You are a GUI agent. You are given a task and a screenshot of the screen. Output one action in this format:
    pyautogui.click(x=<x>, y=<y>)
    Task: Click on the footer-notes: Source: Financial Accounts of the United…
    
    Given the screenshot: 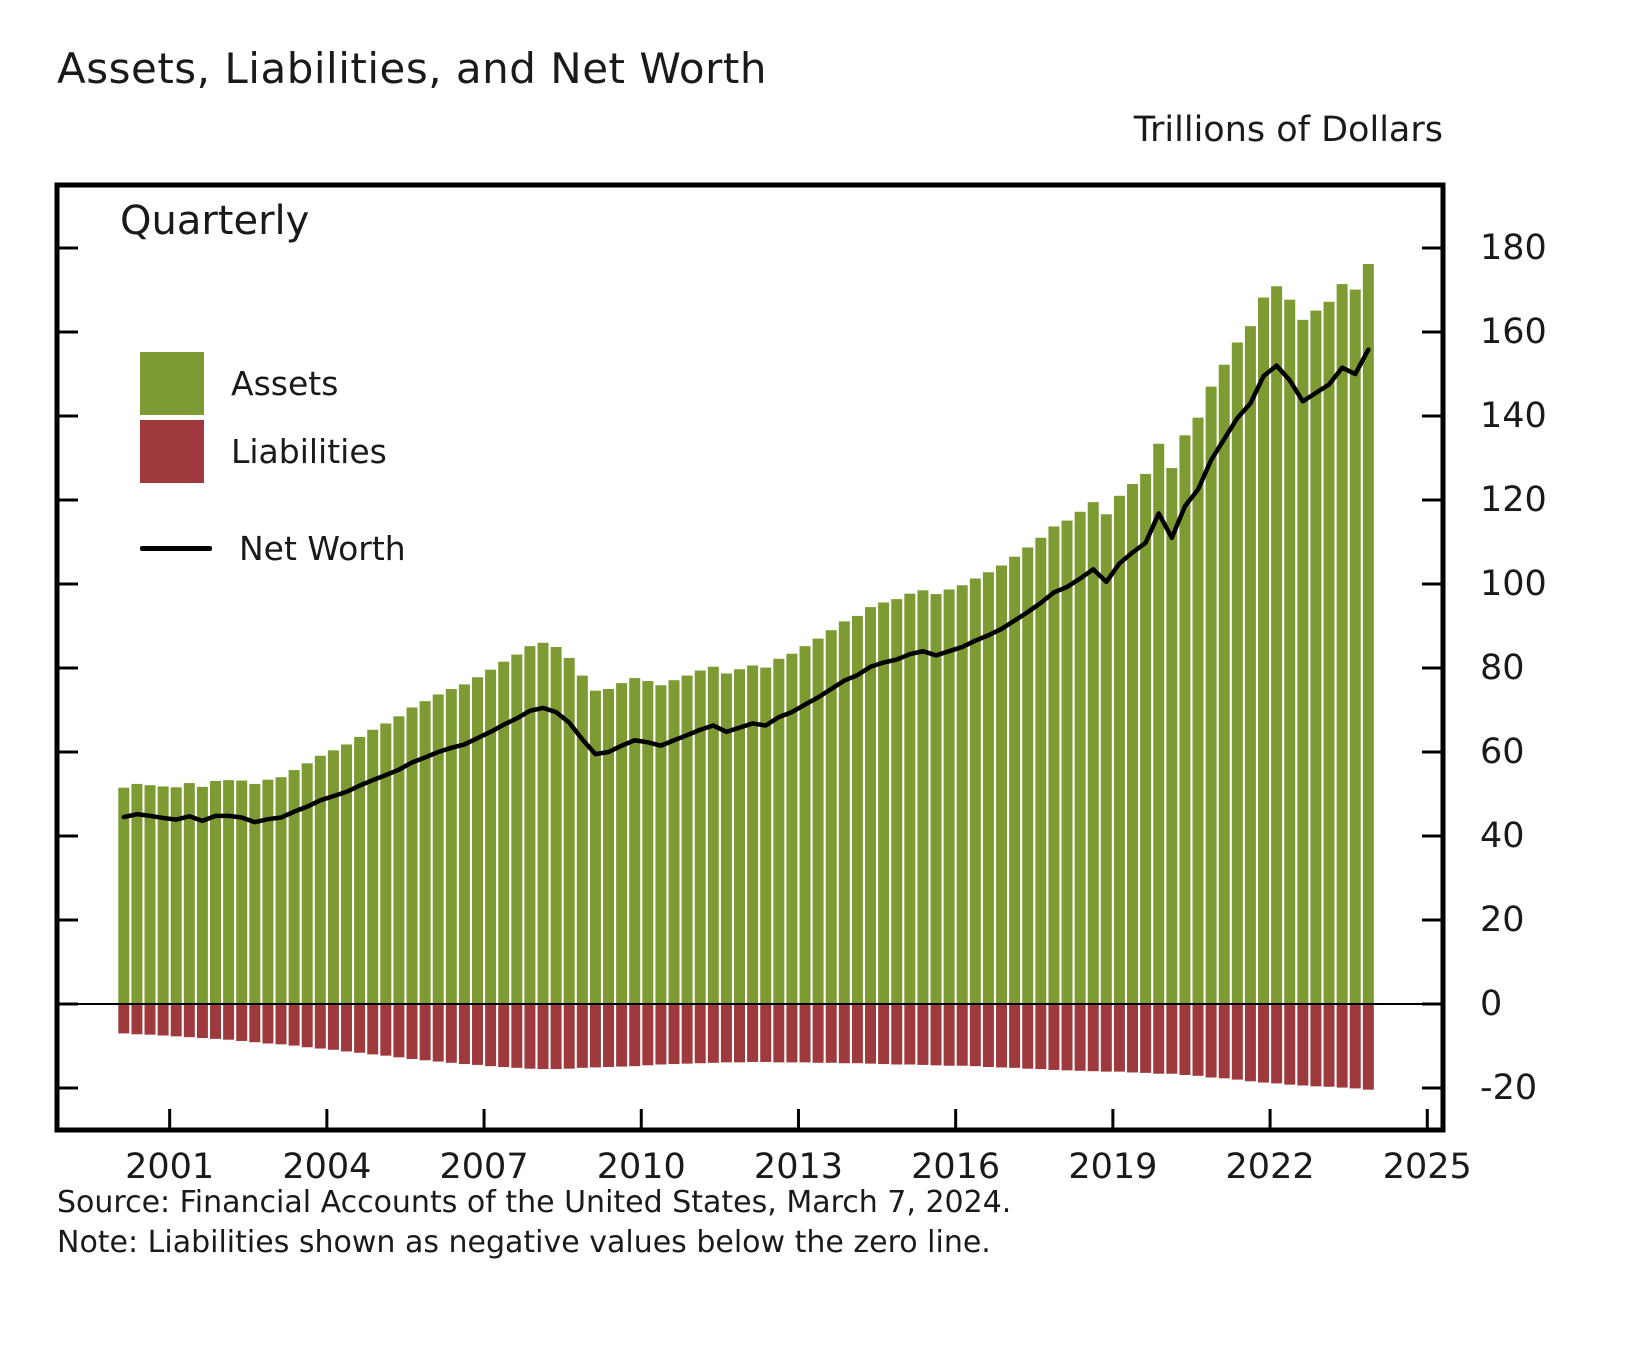 What is the action you would take?
    pyautogui.click(x=534, y=1223)
    